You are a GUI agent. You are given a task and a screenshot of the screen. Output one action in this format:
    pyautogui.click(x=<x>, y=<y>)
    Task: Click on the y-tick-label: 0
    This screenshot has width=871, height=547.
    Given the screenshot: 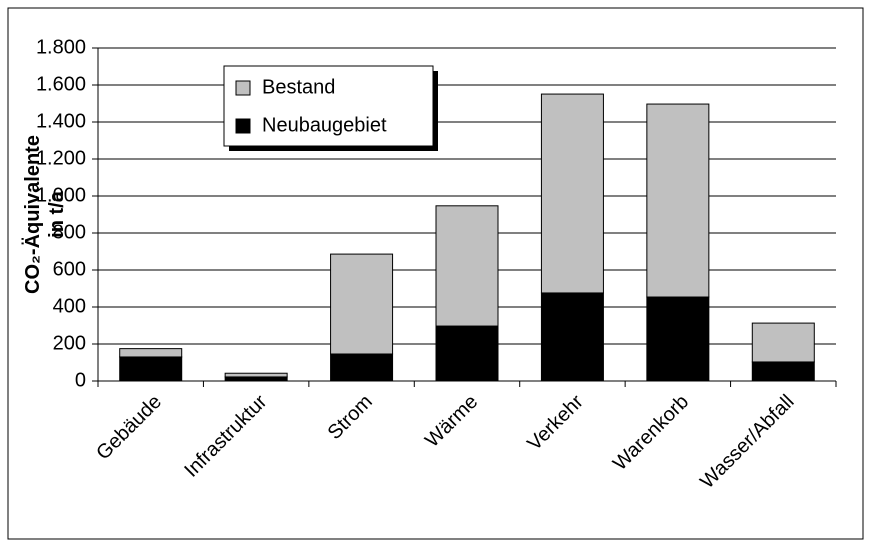 What is the action you would take?
    pyautogui.click(x=80, y=380)
    